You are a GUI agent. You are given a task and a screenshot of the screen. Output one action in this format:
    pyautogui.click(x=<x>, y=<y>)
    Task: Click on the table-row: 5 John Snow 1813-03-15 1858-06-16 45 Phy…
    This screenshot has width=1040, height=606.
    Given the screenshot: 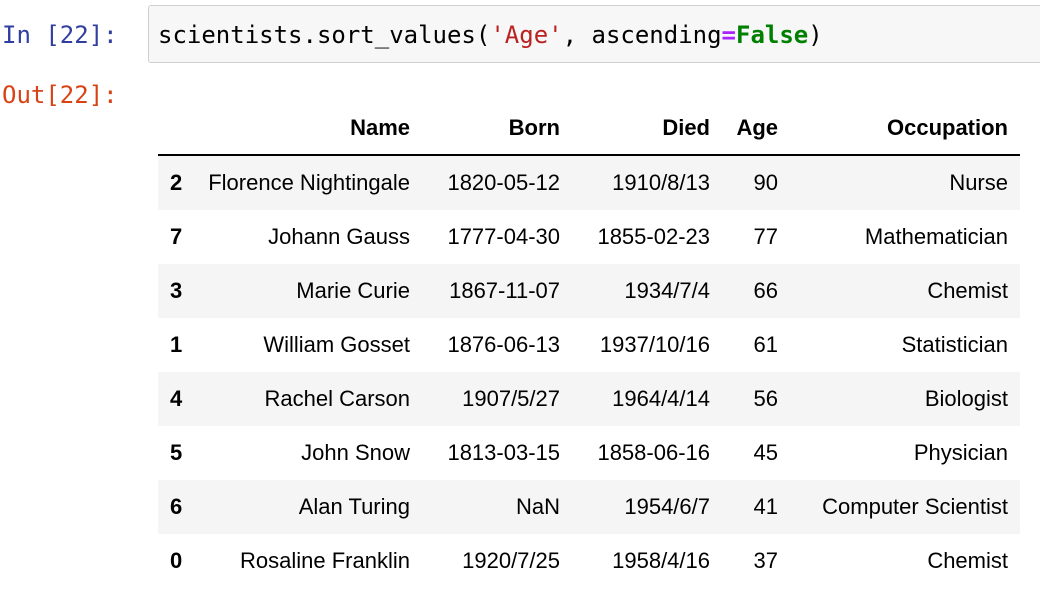 What is the action you would take?
    pyautogui.click(x=589, y=453)
    